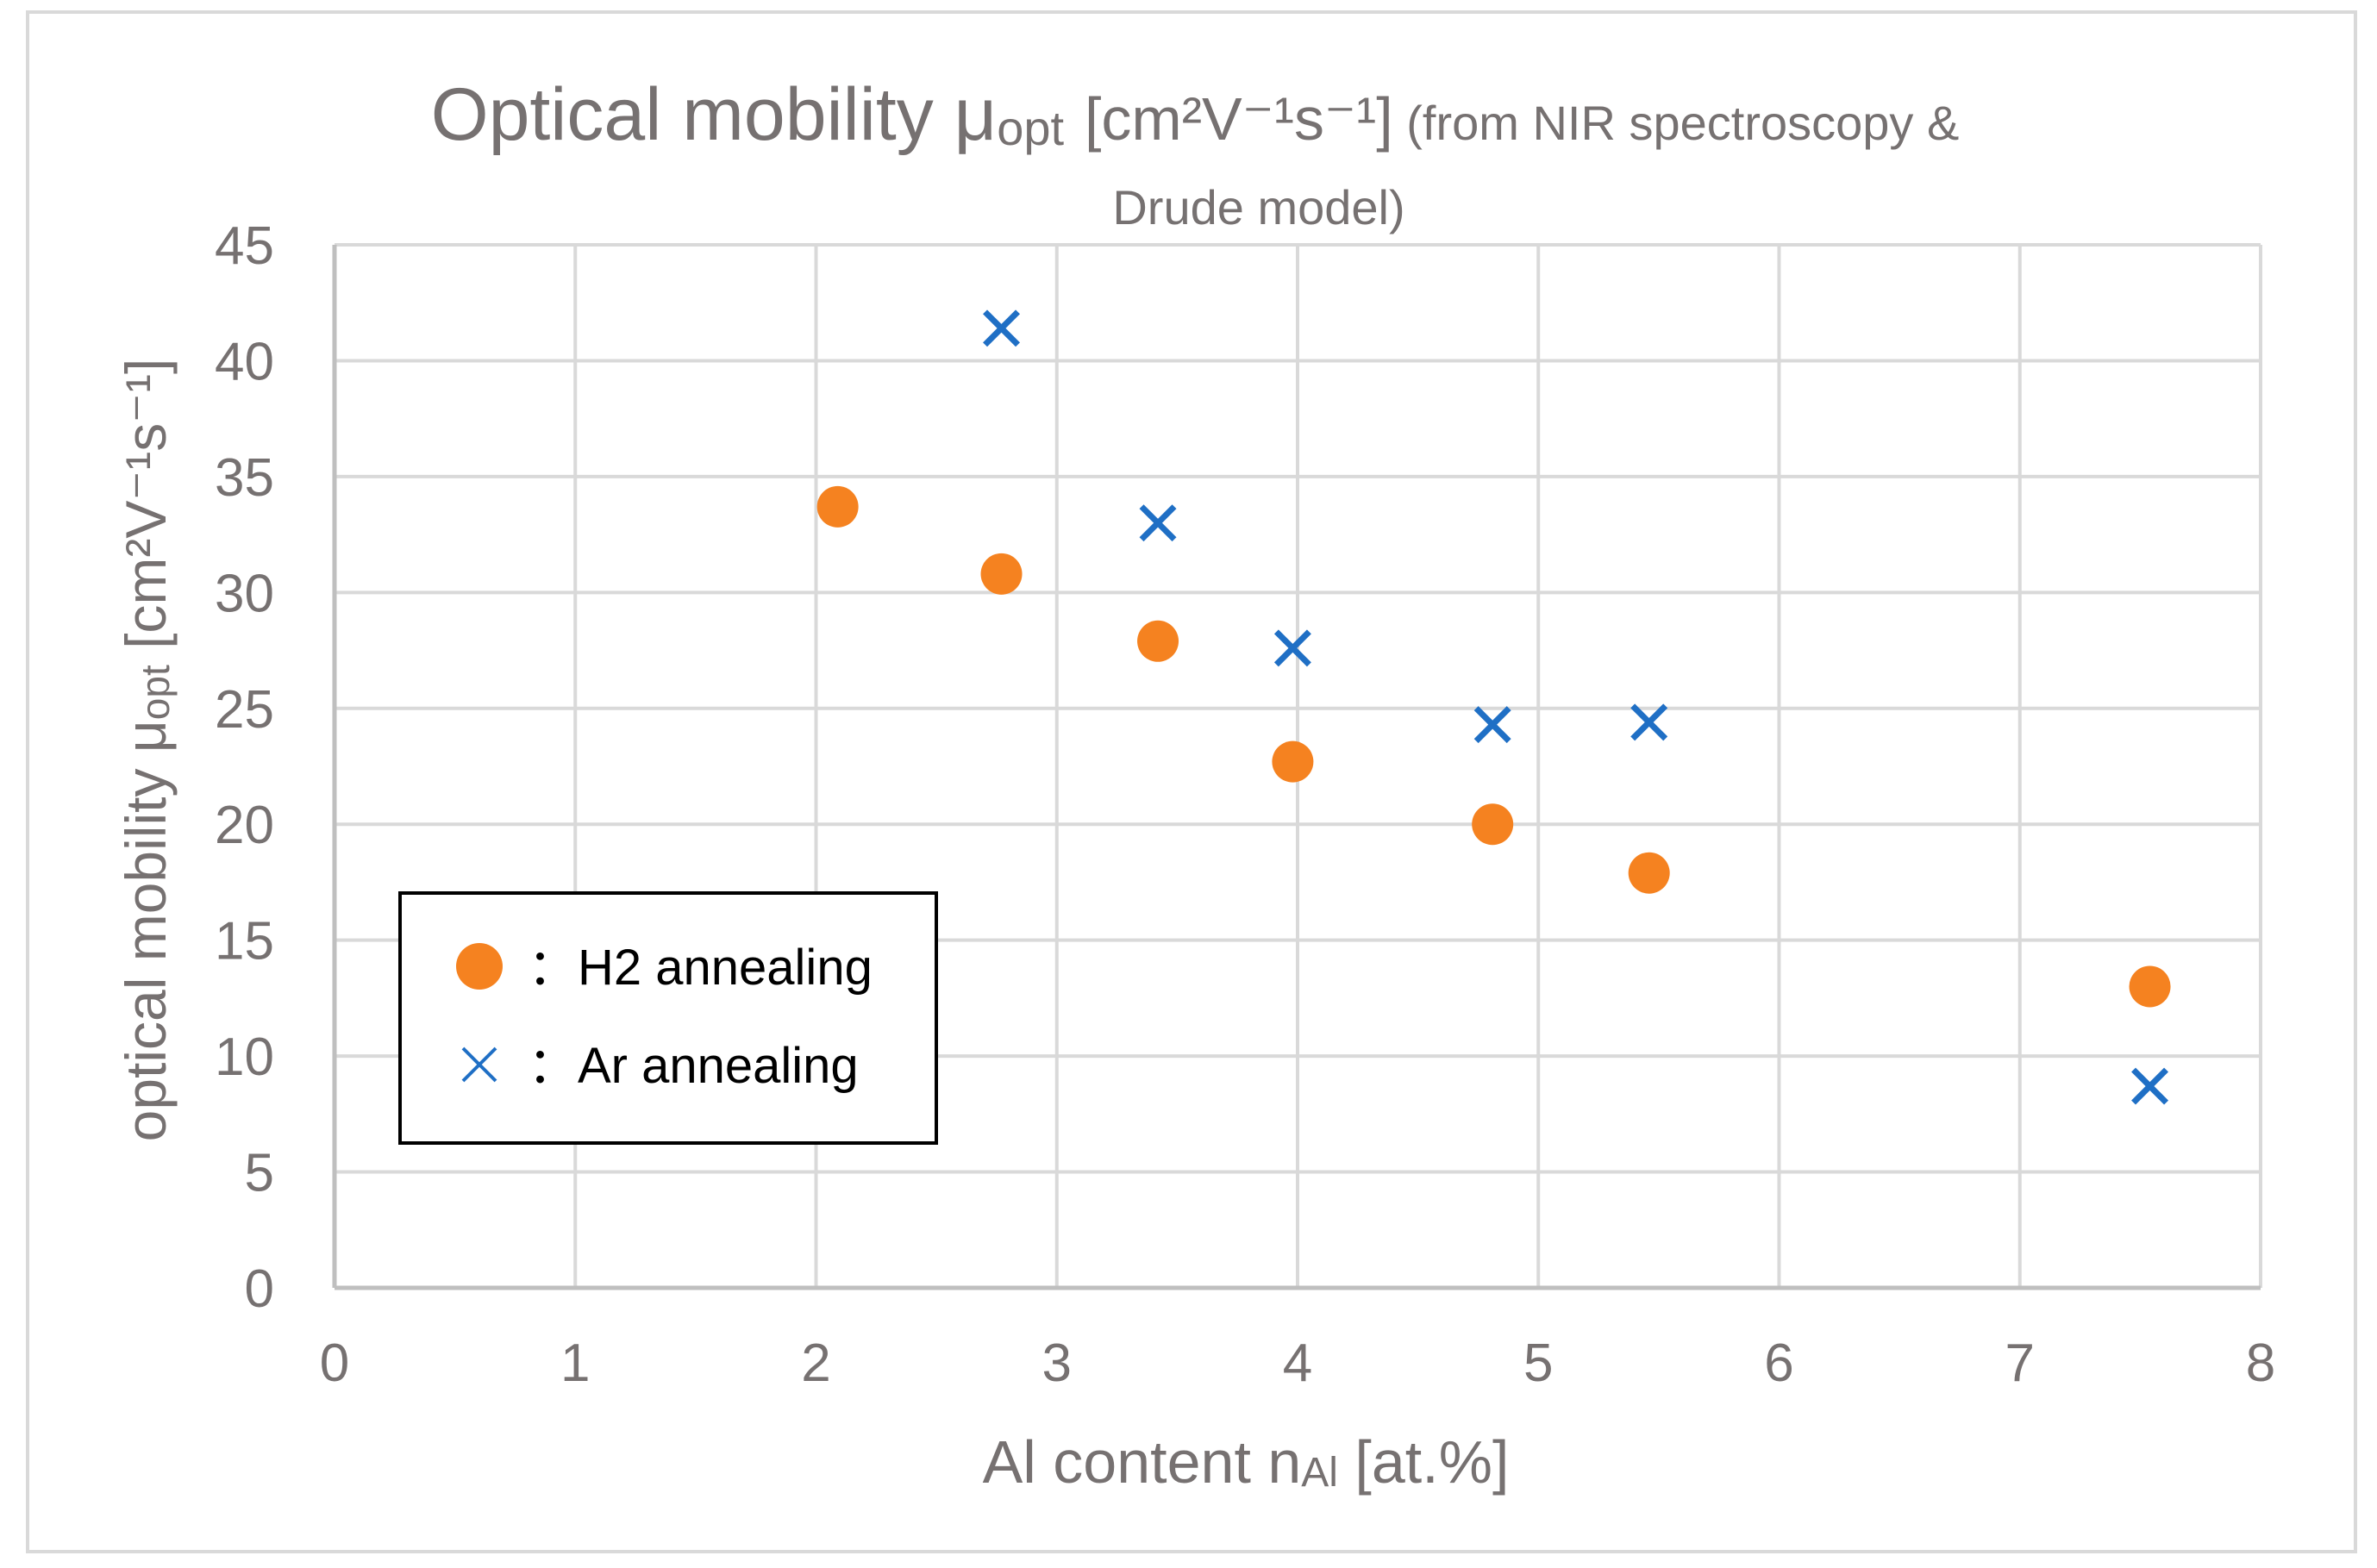 The width and height of the screenshot is (2377, 1568). I want to click on y-tick-label: 35, so click(244, 478).